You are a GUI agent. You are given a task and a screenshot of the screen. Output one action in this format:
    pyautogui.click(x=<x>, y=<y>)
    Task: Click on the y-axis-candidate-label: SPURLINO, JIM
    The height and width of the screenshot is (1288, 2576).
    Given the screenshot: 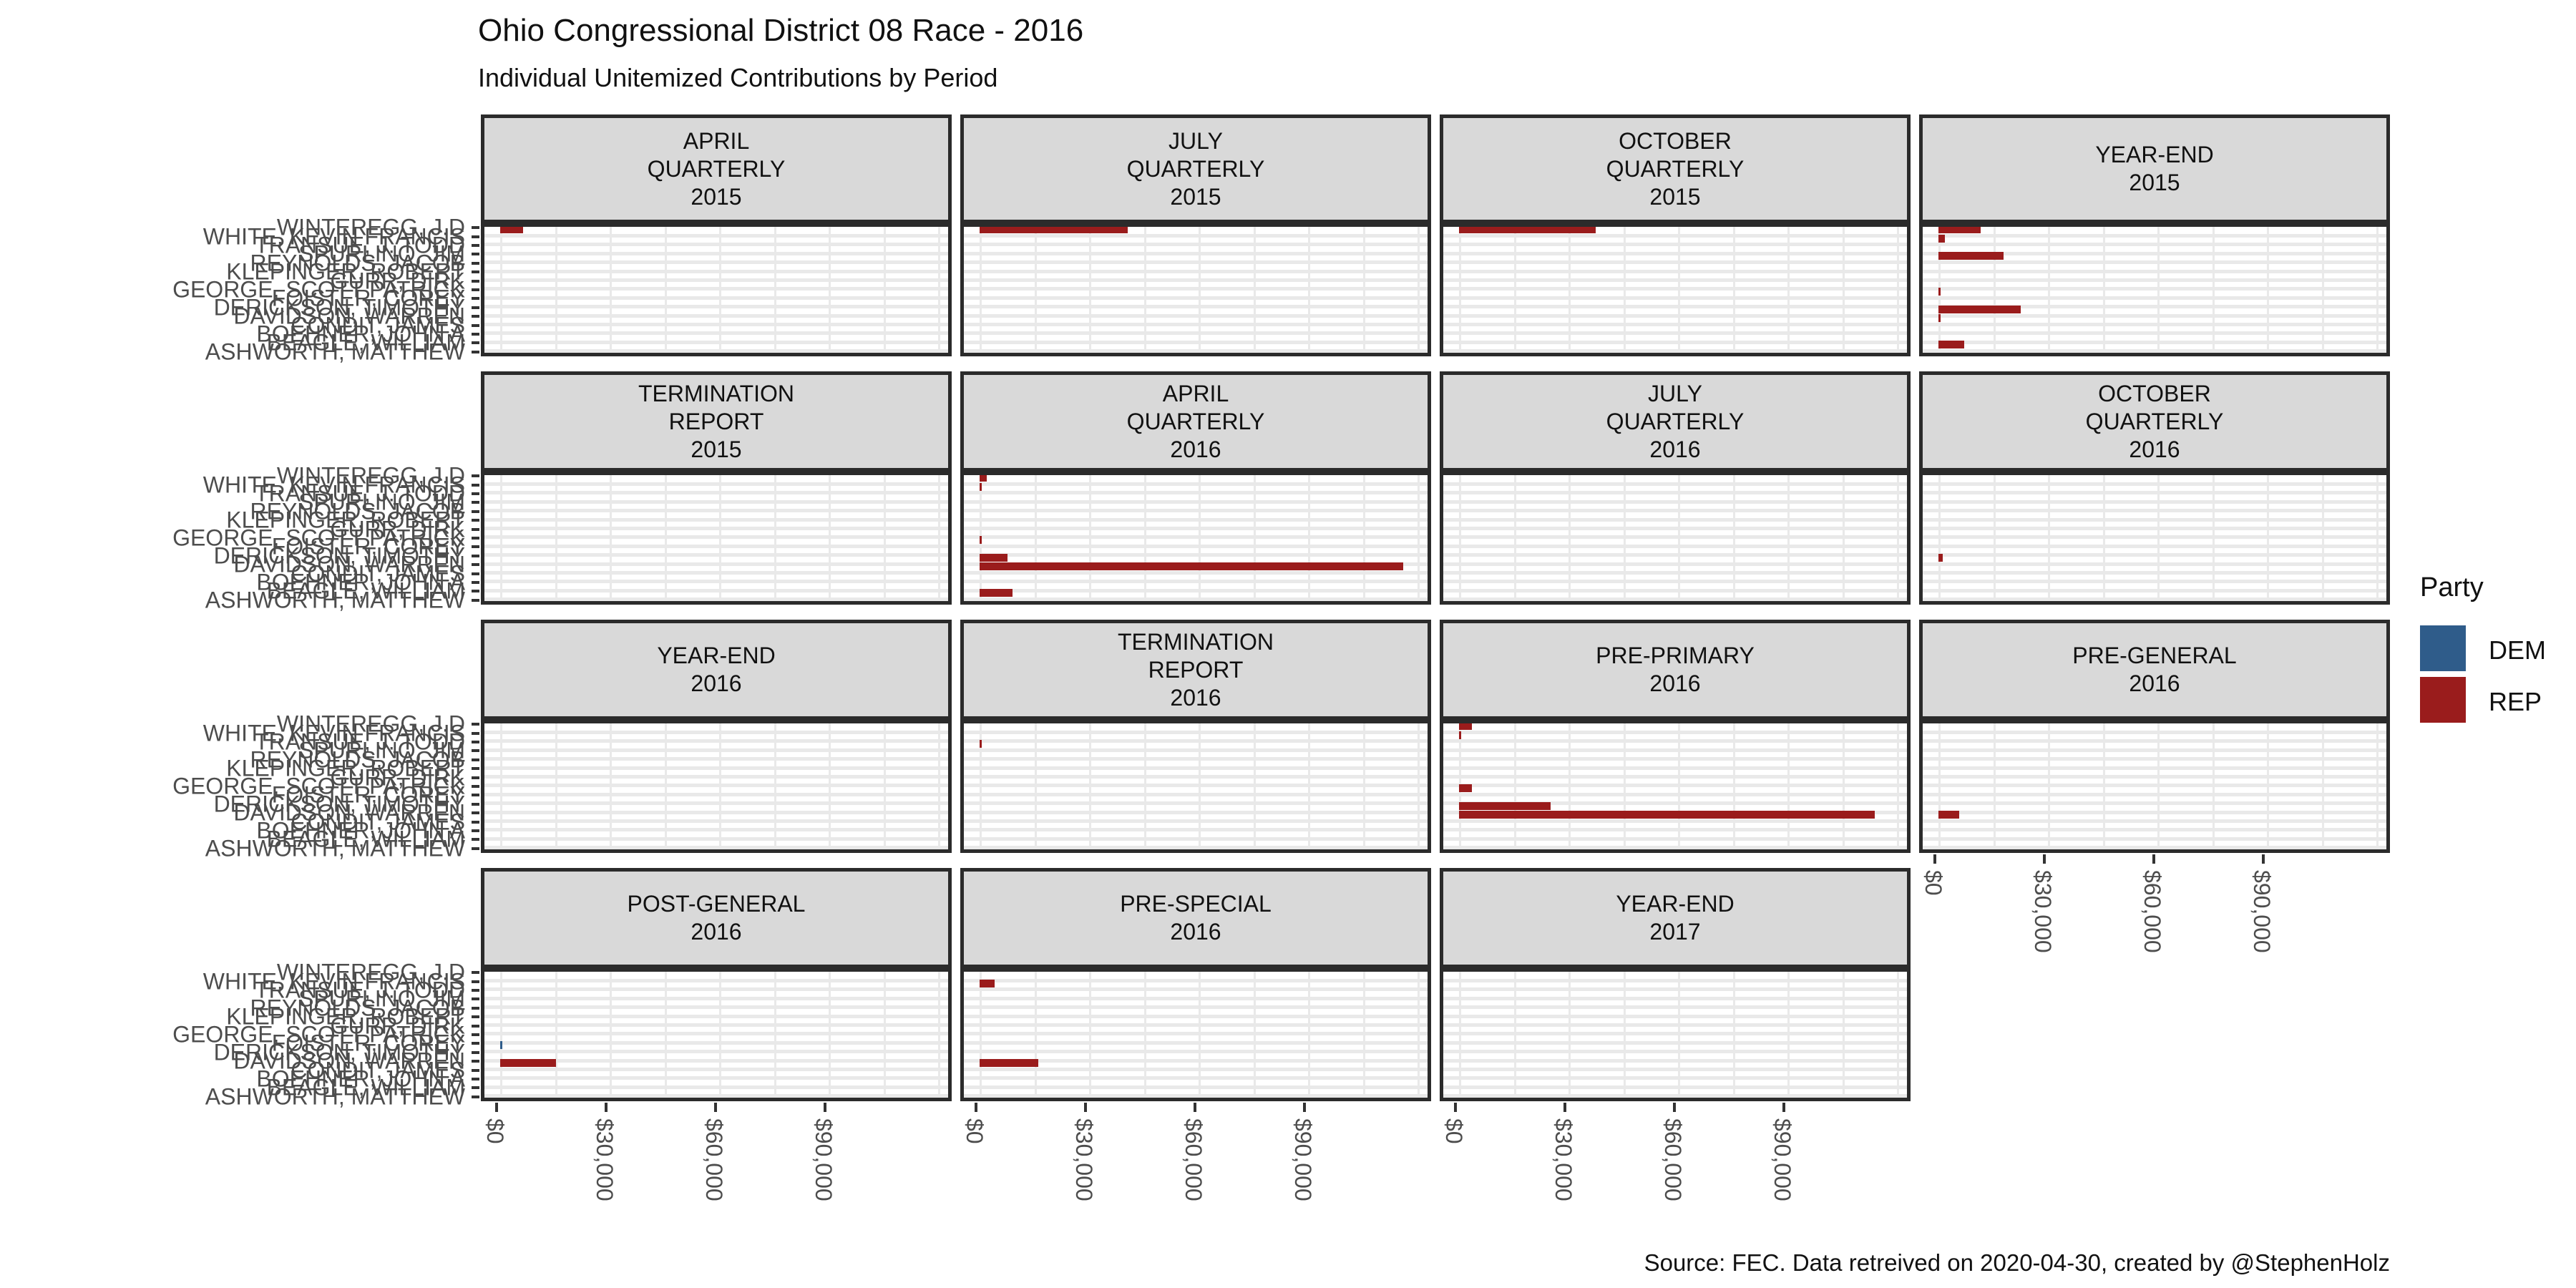 What is the action you would take?
    pyautogui.click(x=381, y=998)
    